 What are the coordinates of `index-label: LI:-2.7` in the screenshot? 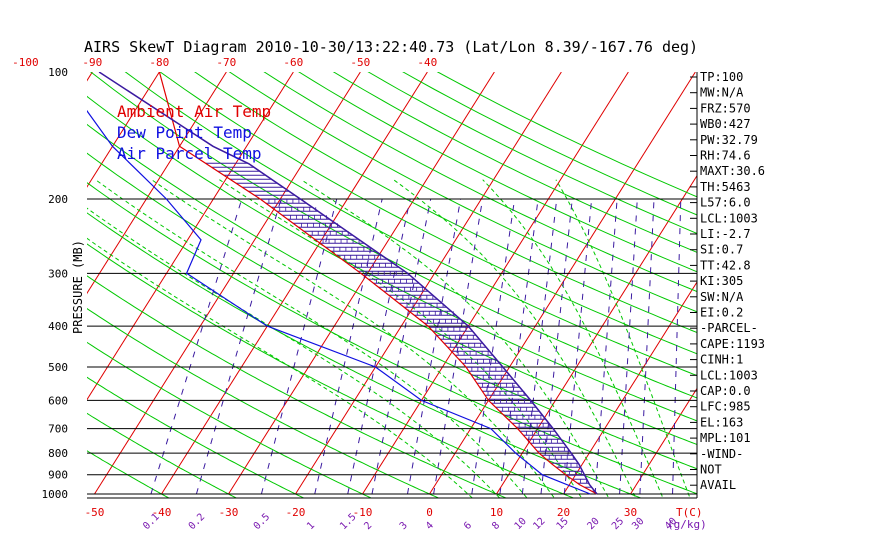 It's located at (725, 234).